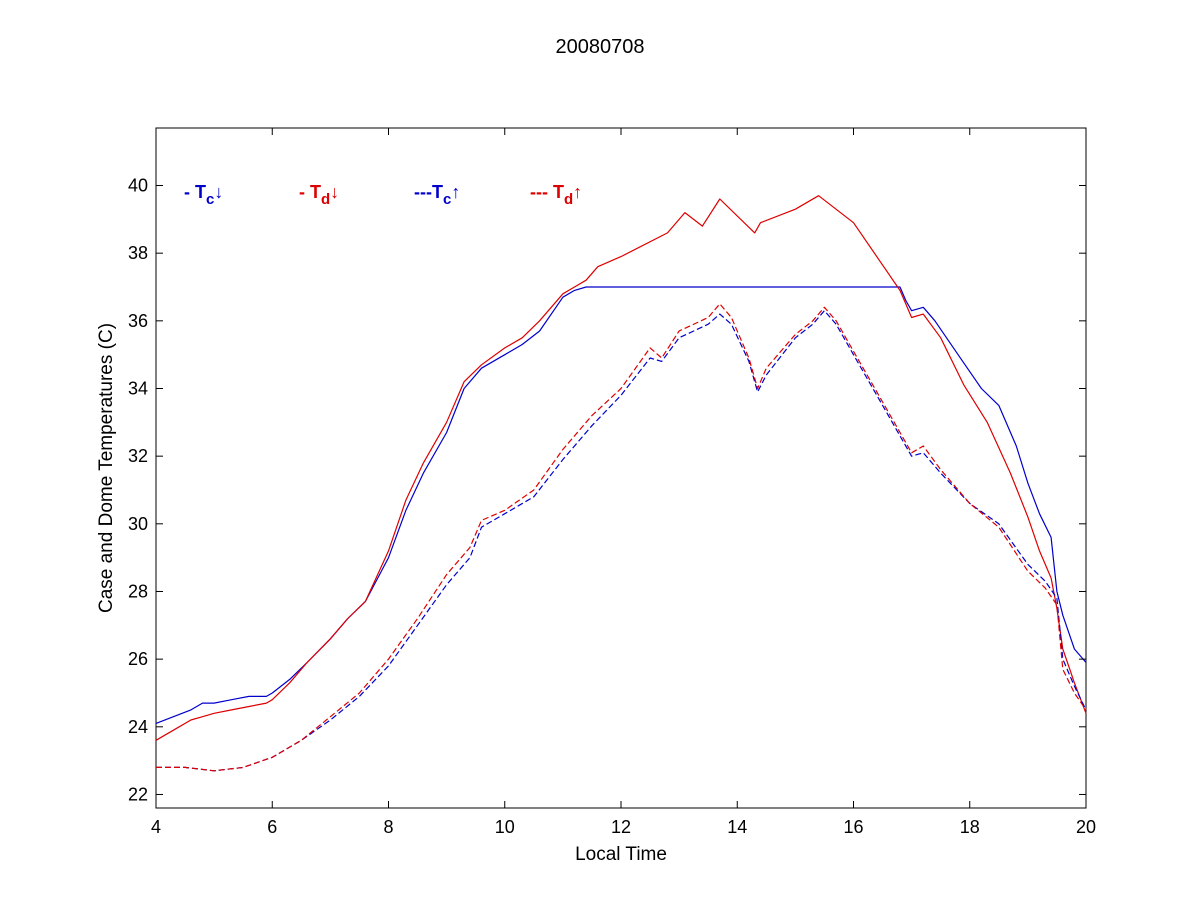 This screenshot has width=1200, height=900. I want to click on chart-title: 20080708, so click(600, 47).